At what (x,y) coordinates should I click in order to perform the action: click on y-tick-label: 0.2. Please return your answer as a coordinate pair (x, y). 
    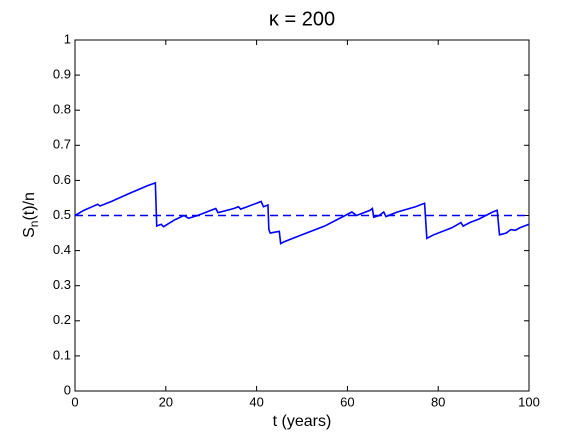
    Looking at the image, I should click on (62, 319).